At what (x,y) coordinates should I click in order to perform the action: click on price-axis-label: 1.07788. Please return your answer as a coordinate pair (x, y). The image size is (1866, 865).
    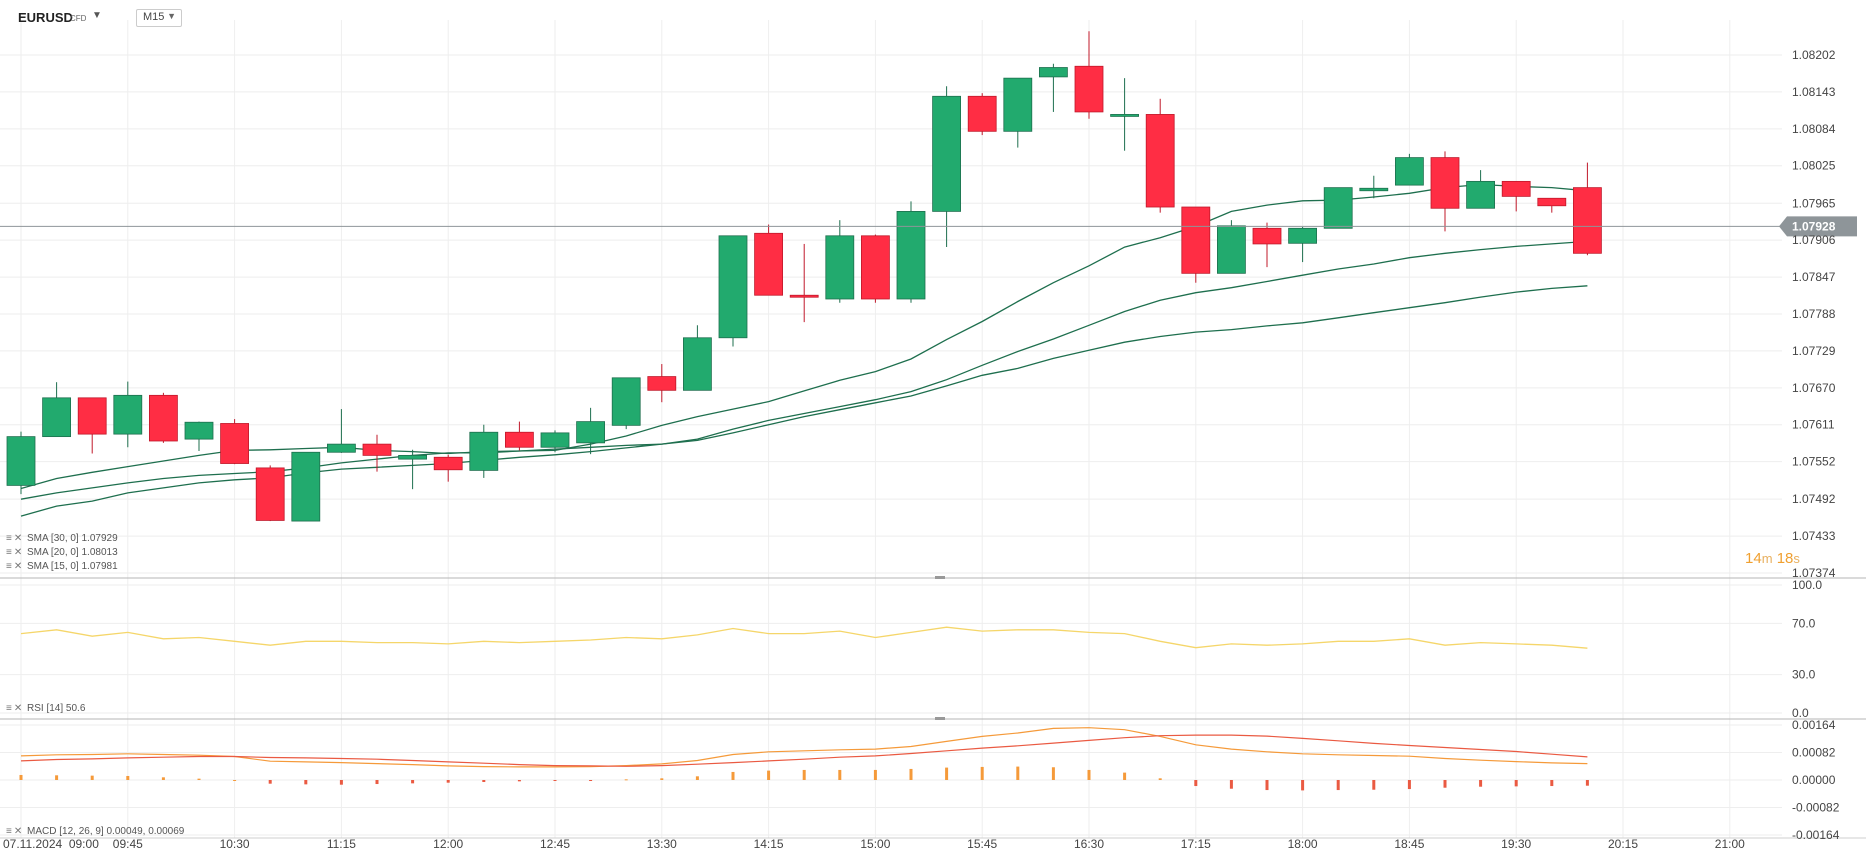
    Looking at the image, I should click on (1814, 314).